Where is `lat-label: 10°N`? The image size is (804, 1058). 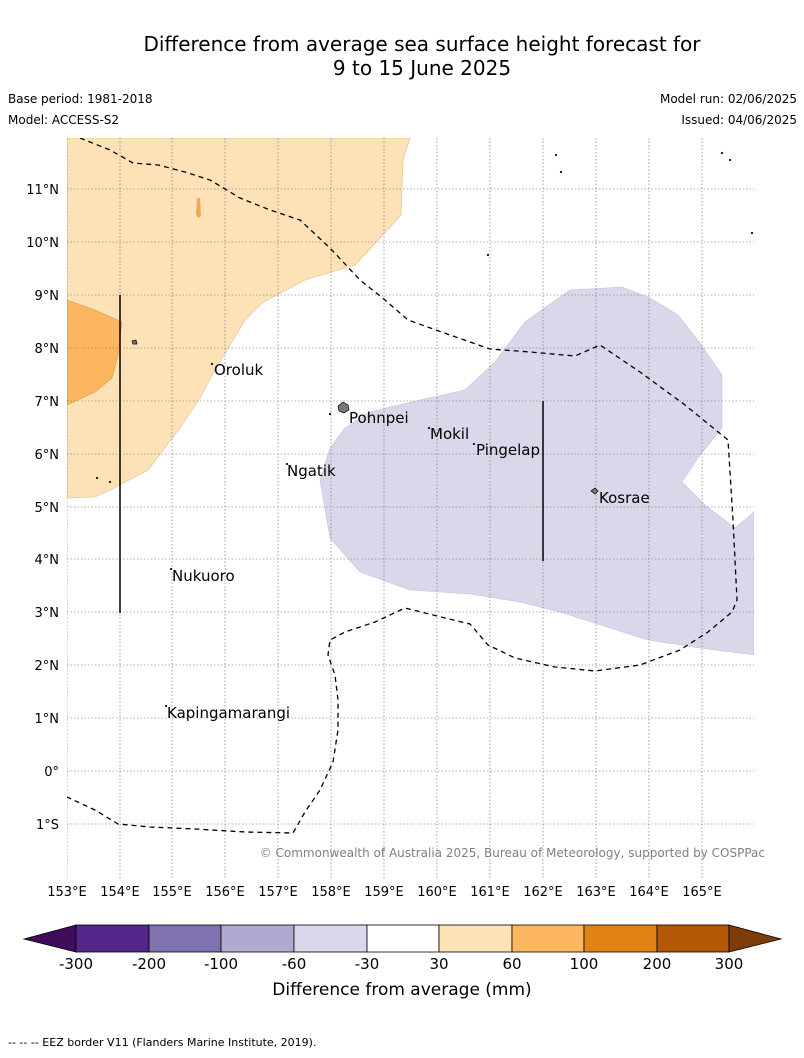 lat-label: 10°N is located at coordinates (42, 243).